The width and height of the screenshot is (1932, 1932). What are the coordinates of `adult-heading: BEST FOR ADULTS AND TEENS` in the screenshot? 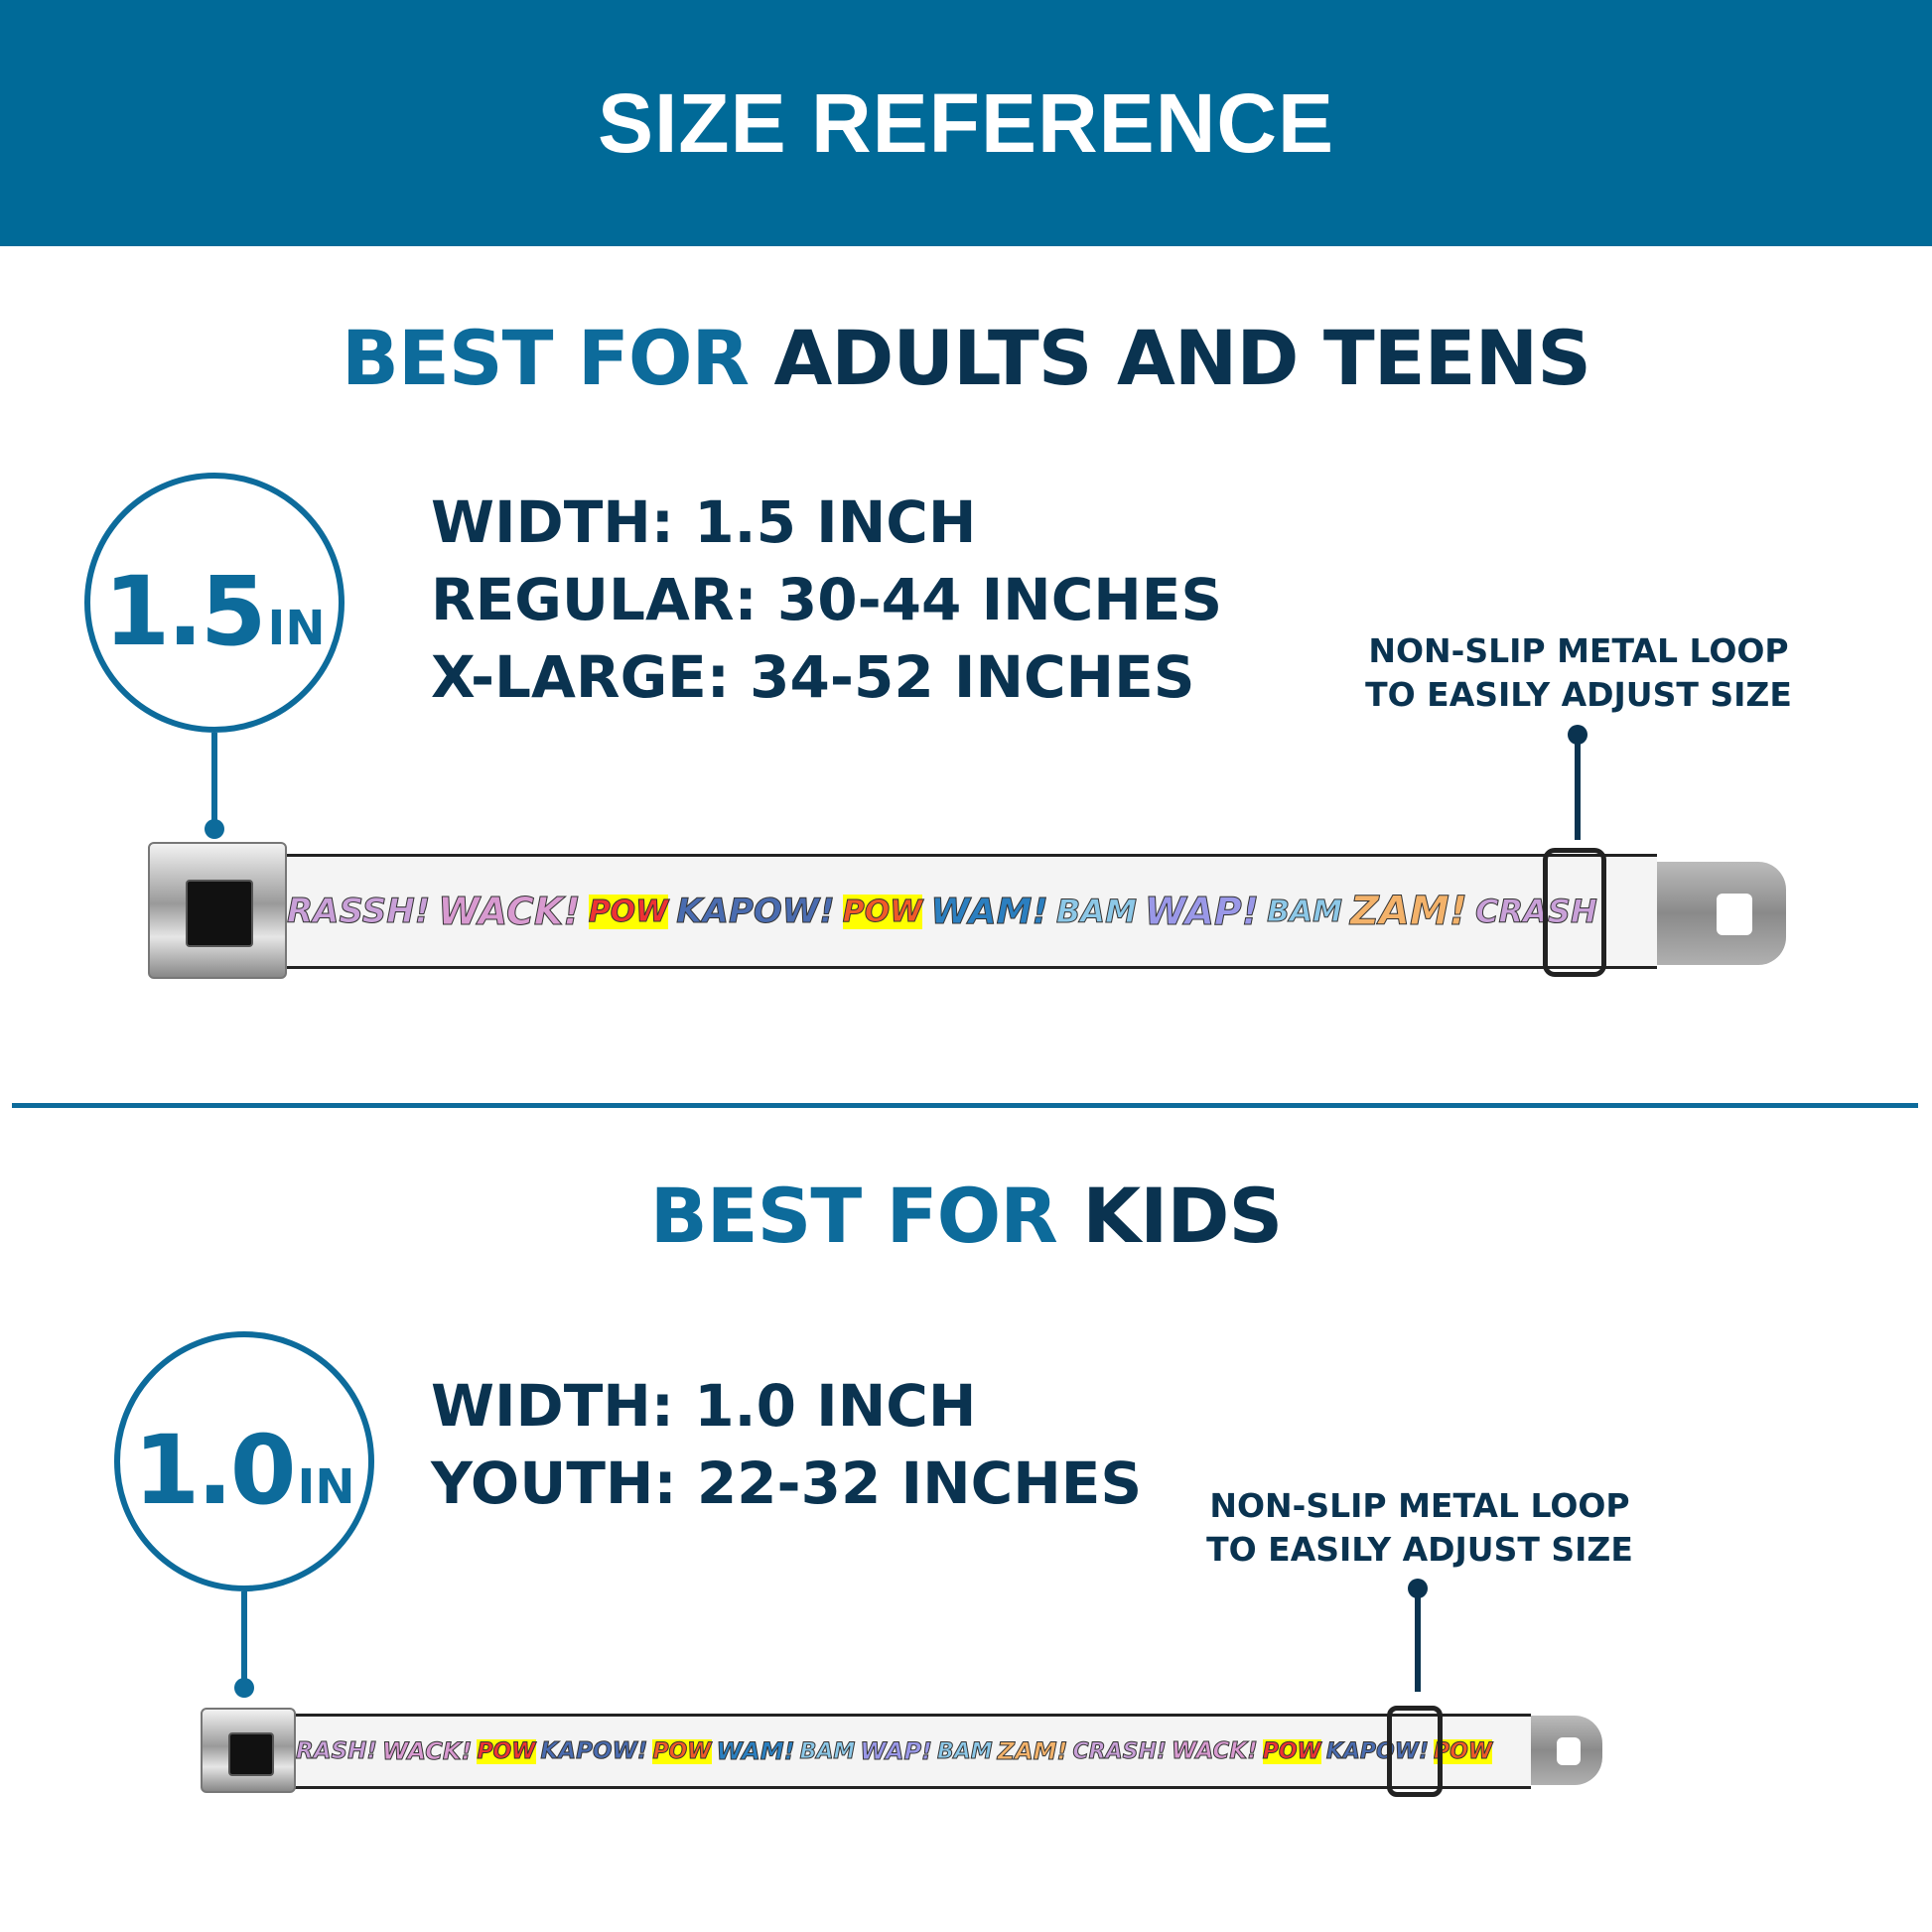 It's located at (966, 358).